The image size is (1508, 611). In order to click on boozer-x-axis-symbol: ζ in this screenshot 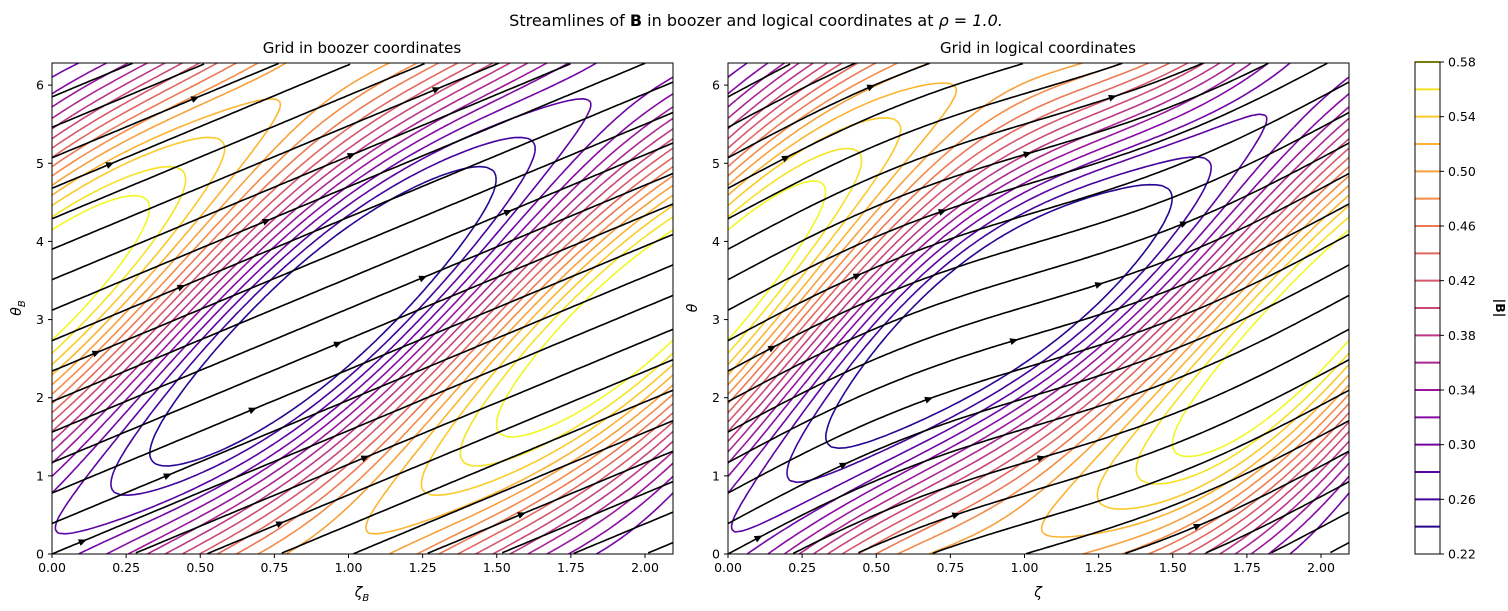, I will do `click(359, 593)`.